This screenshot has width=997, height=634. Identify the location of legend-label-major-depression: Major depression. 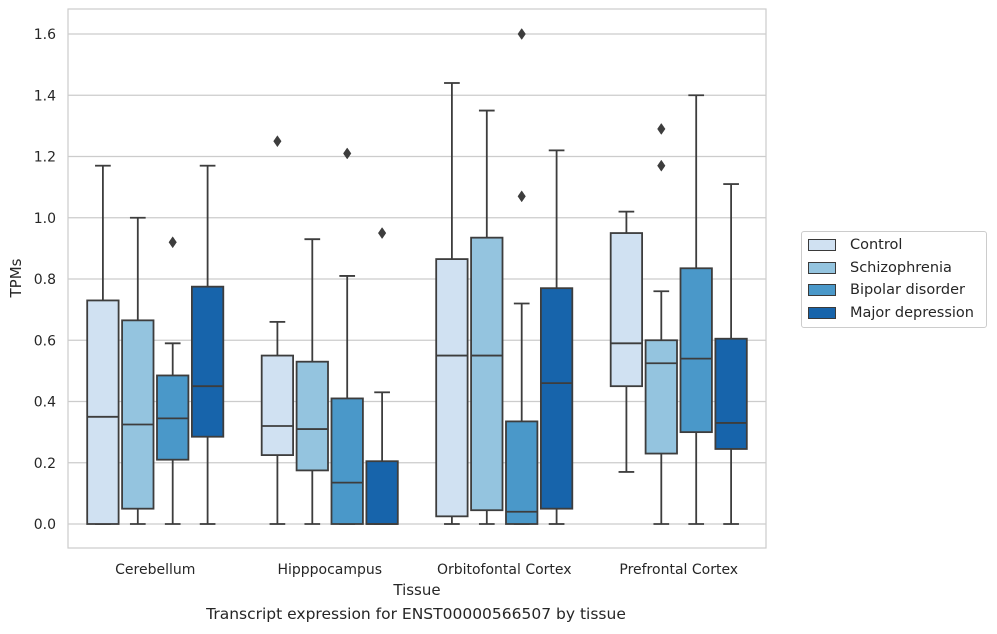
(912, 312).